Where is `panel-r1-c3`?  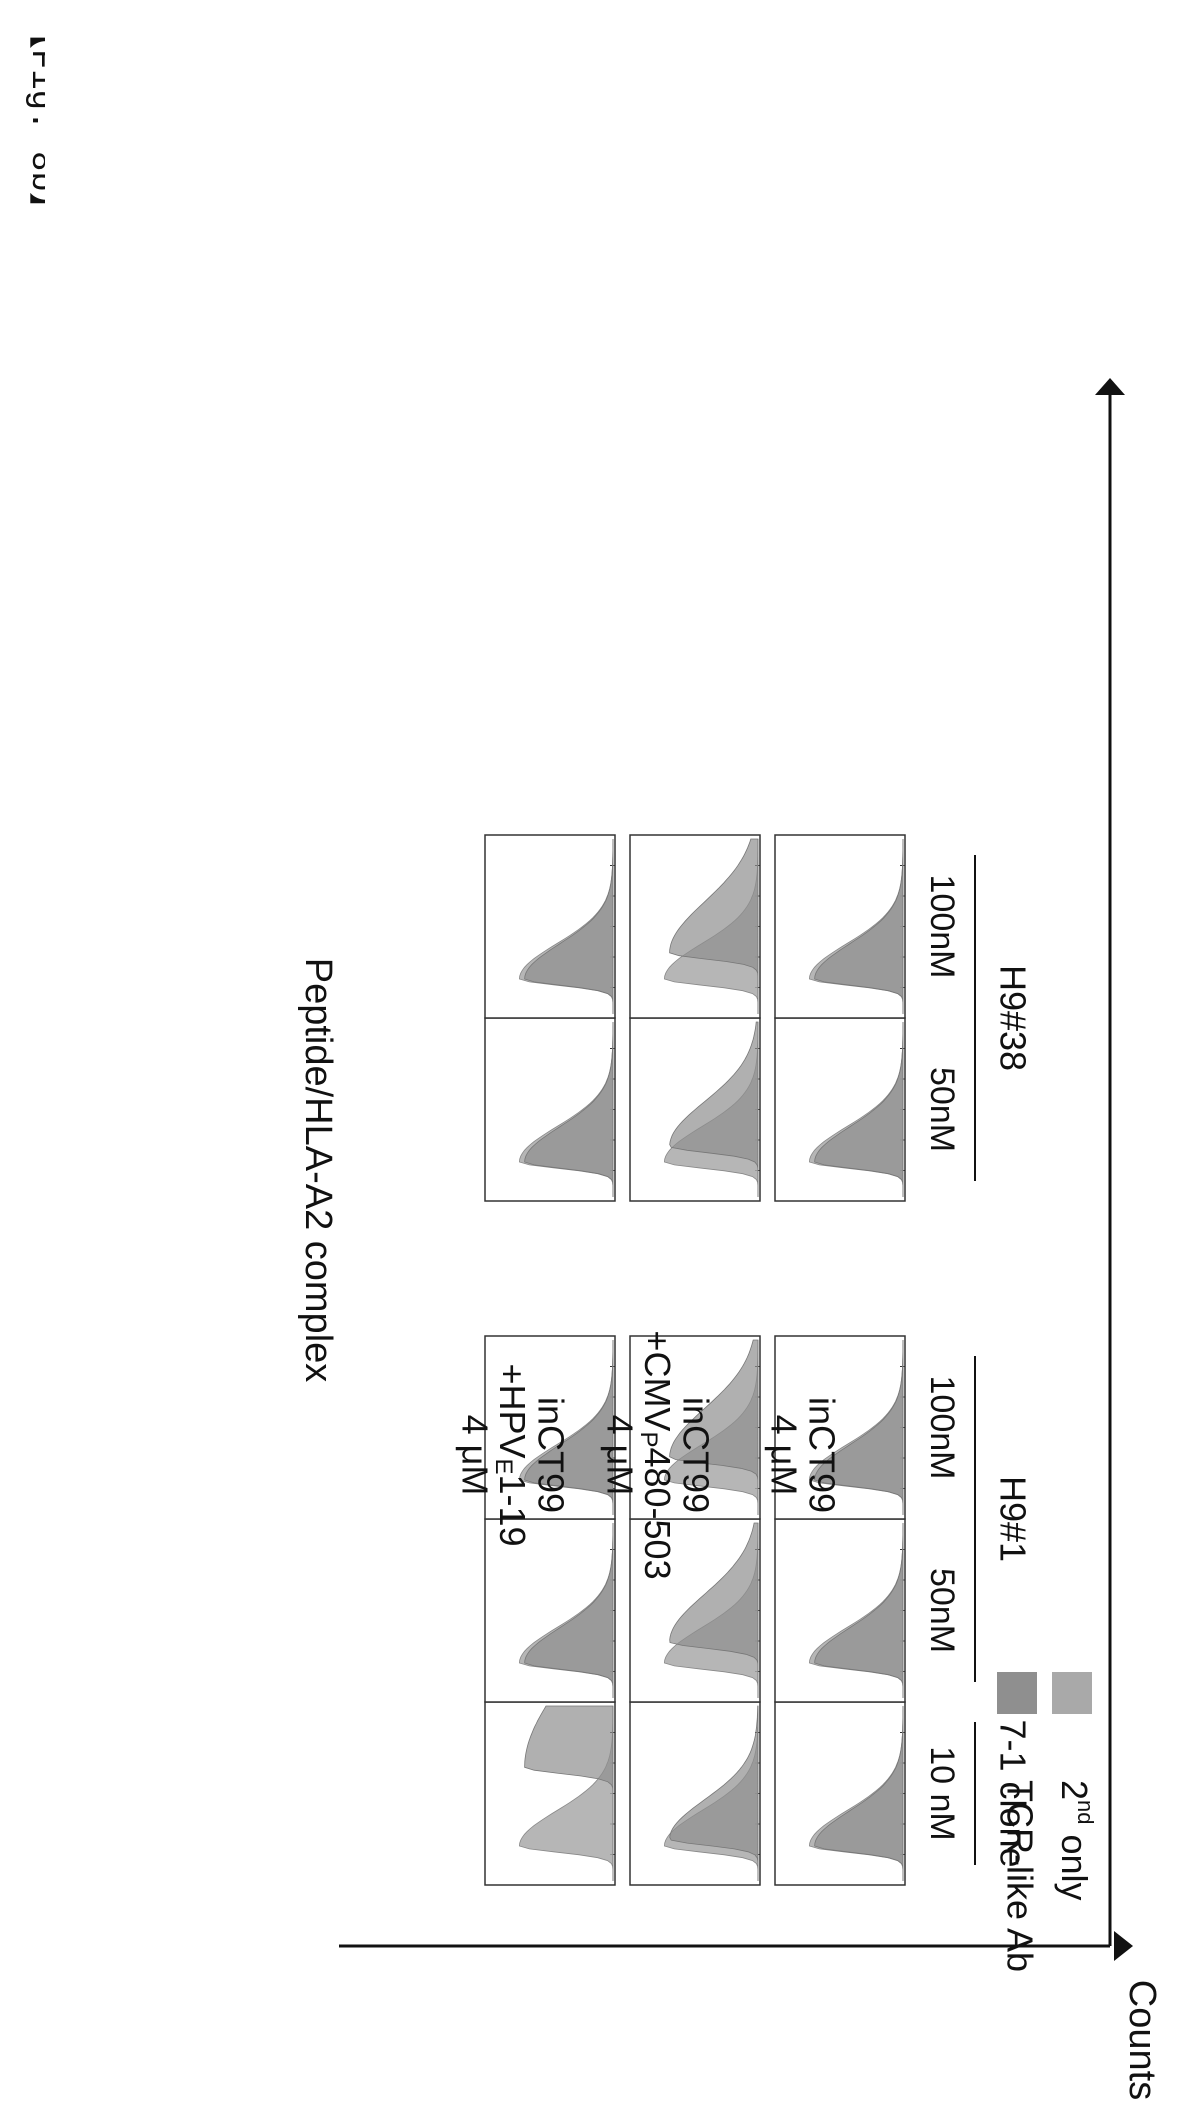 panel-r1-c3 is located at coordinates (840, 1427).